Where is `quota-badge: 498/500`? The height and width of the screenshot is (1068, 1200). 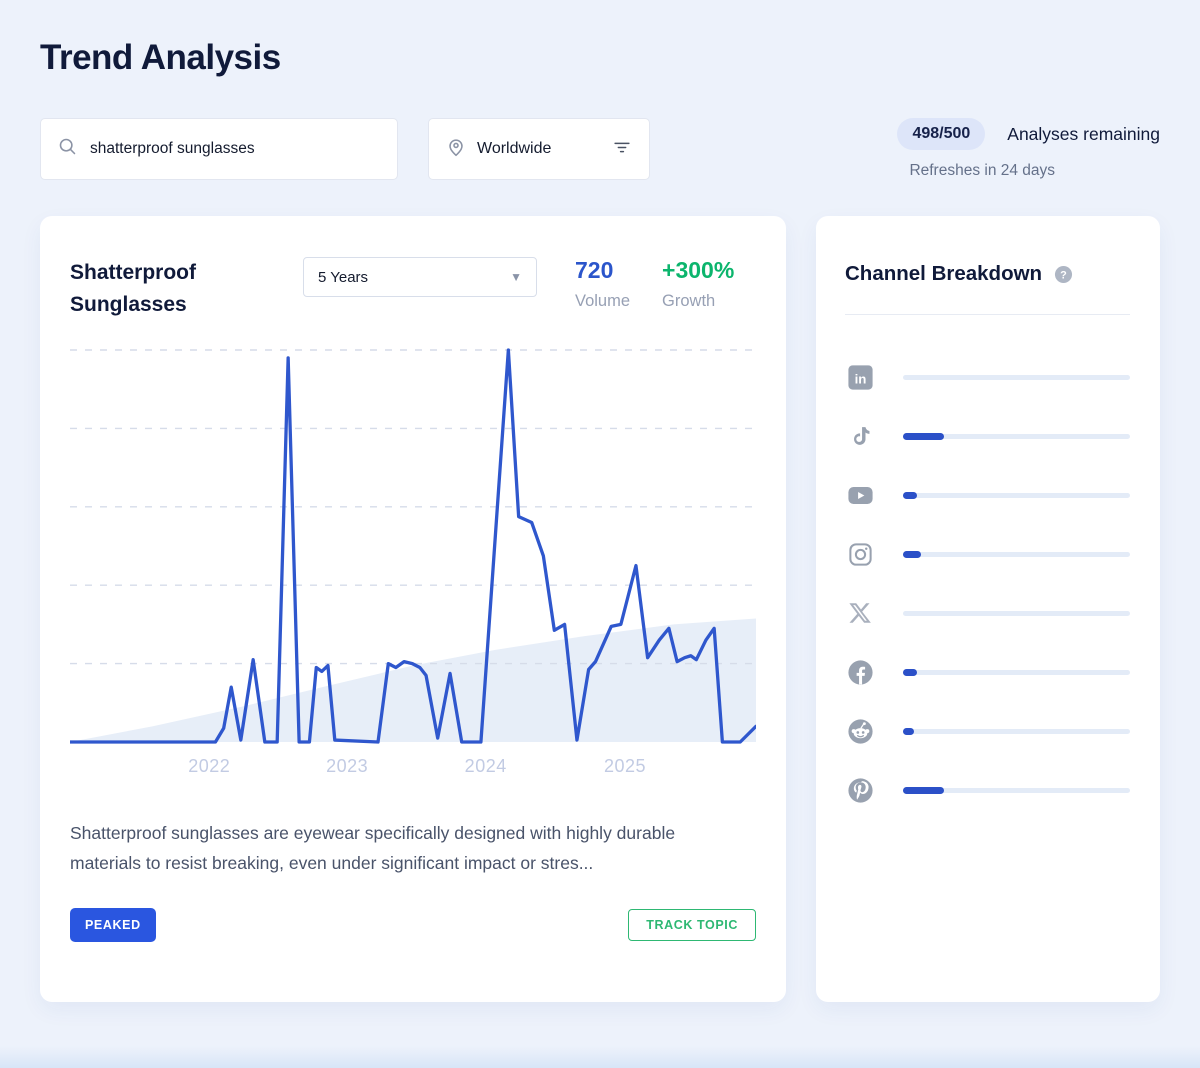
quota-badge: 498/500 is located at coordinates (941, 134).